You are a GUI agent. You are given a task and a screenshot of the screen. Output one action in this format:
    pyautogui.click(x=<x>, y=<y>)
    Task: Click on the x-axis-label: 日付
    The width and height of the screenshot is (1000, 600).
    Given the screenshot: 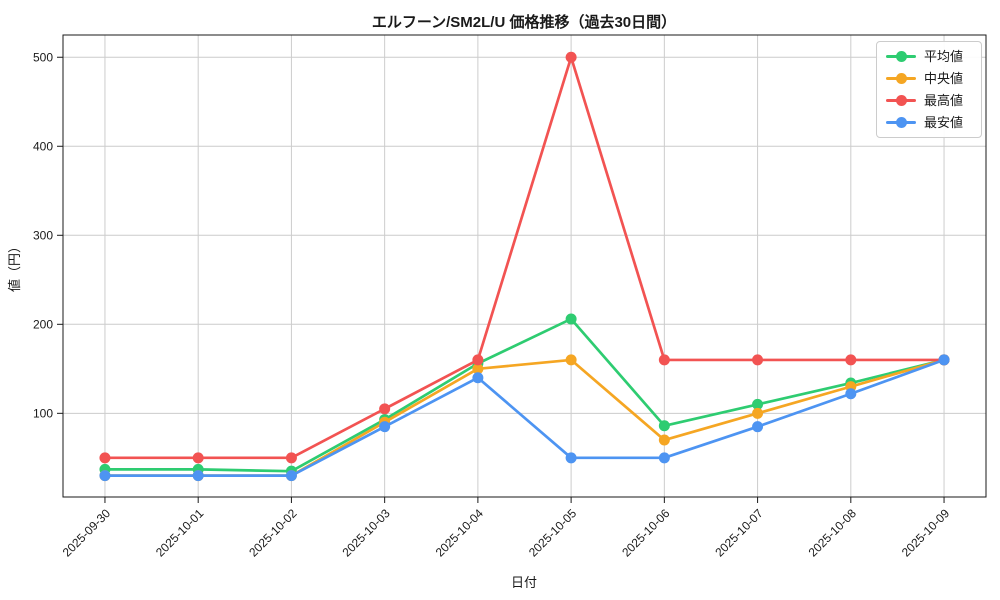 What is the action you would take?
    pyautogui.click(x=524, y=582)
    